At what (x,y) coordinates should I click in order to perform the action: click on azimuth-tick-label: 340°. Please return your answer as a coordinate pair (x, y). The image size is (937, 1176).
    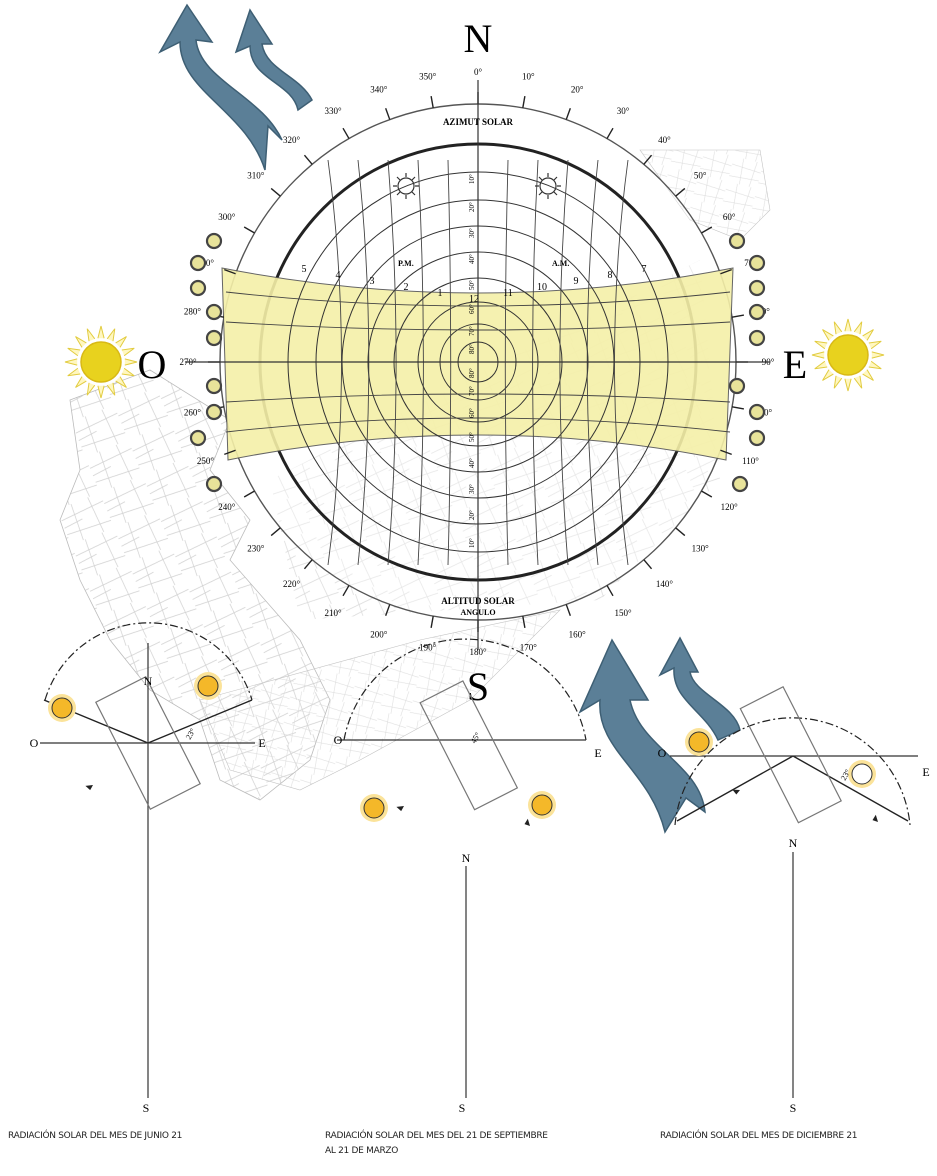
    Looking at the image, I should click on (379, 89).